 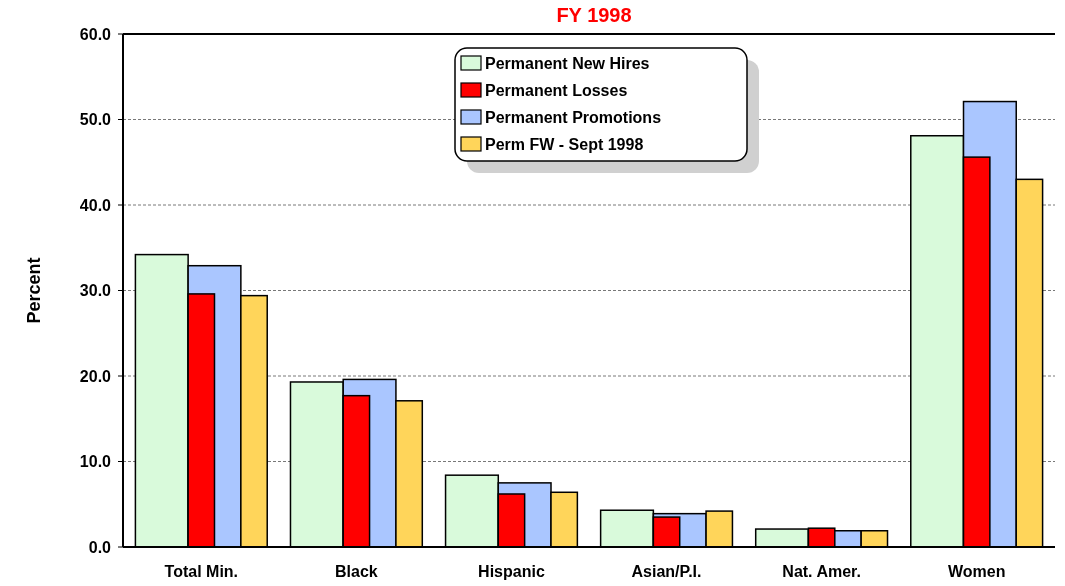 I want to click on legend-label: Permanent Promotions, so click(x=573, y=117).